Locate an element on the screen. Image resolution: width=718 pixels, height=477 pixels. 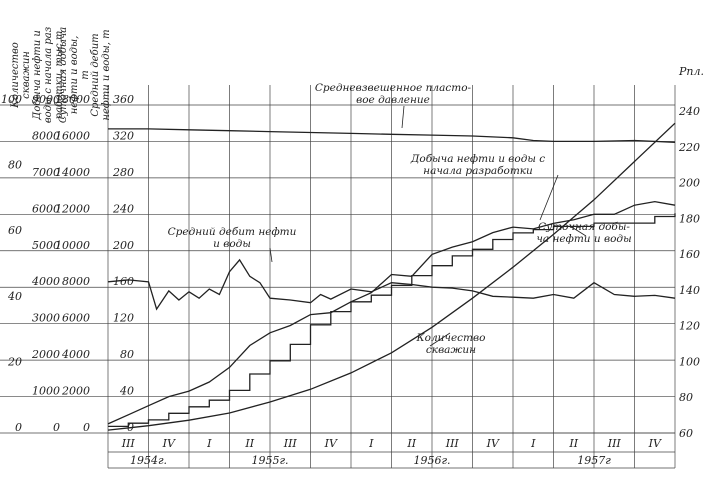
left-tick-label: 12000 is located at coordinates (72, 208).